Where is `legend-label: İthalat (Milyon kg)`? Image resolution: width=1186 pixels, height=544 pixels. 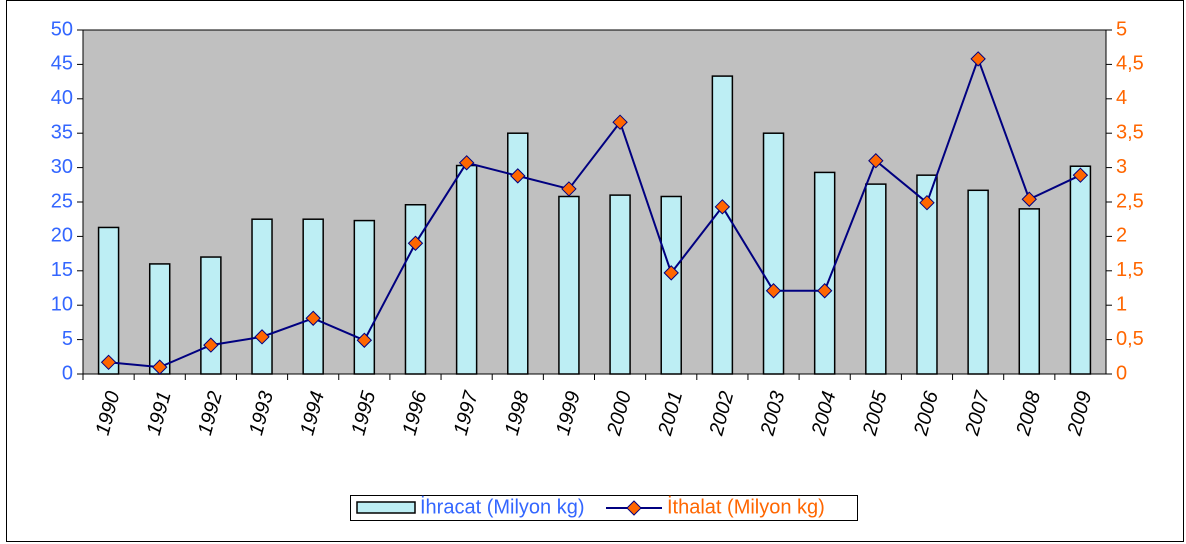 legend-label: İthalat (Milyon kg) is located at coordinates (746, 506).